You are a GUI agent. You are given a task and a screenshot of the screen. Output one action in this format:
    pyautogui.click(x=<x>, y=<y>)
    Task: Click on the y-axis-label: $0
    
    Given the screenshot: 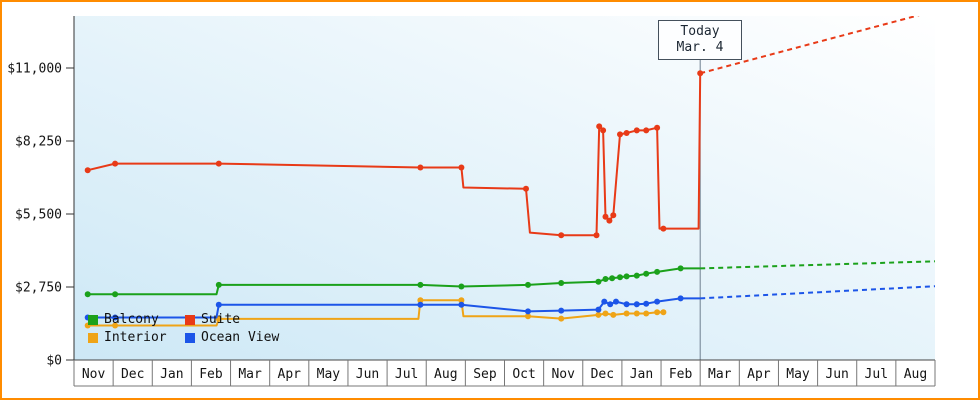 What is the action you would take?
    pyautogui.click(x=54, y=361)
    